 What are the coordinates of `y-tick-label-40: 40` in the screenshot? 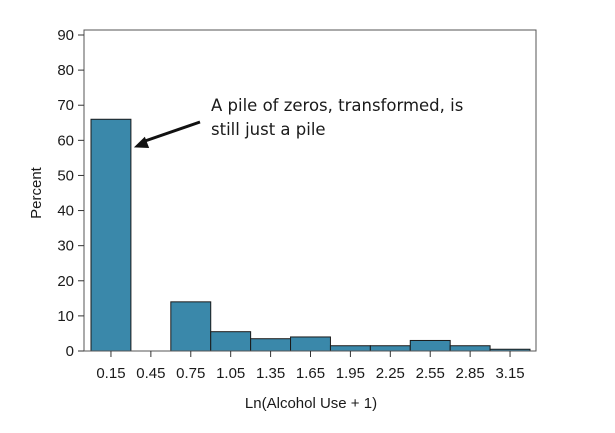 It's located at (65, 211).